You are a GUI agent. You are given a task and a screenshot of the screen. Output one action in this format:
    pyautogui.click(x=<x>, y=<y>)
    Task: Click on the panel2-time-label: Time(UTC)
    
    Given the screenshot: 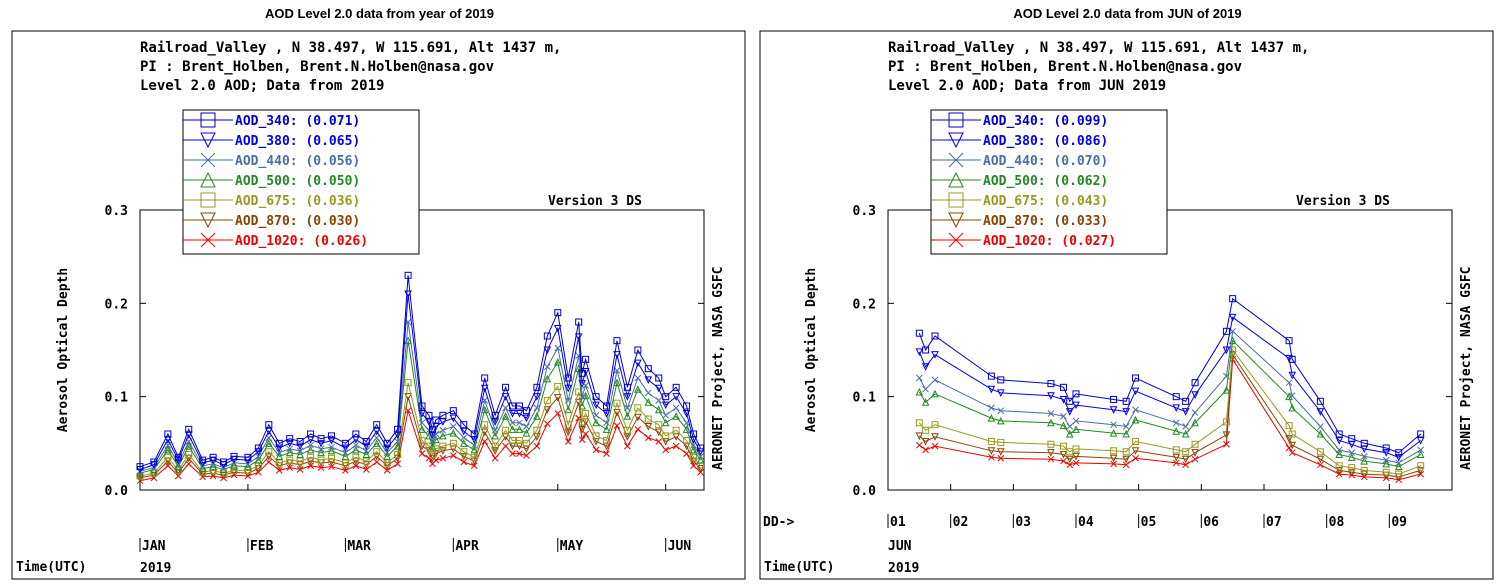 What is the action you would take?
    pyautogui.click(x=799, y=567)
    